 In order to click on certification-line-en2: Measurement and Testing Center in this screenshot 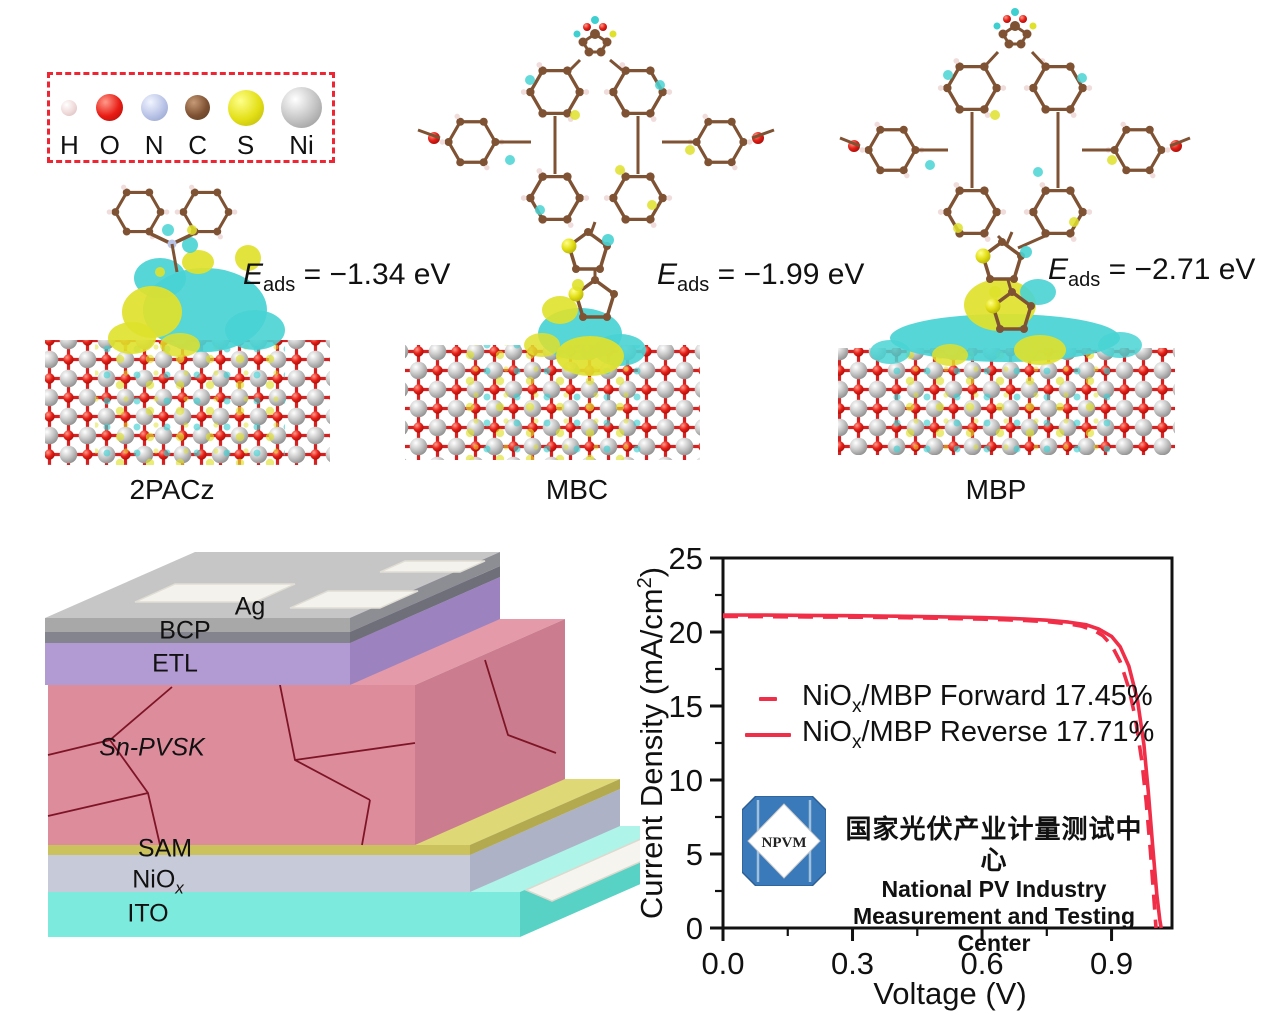, I will do `click(994, 929)`.